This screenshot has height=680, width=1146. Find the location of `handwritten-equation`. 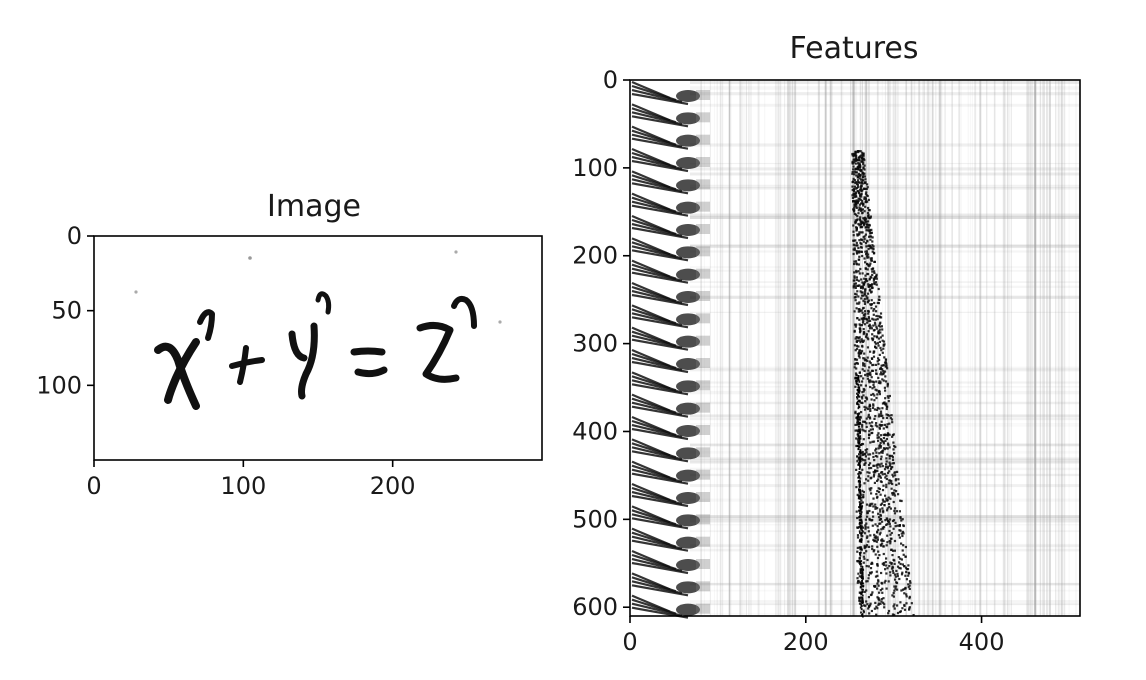

handwritten-equation is located at coordinates (315, 350).